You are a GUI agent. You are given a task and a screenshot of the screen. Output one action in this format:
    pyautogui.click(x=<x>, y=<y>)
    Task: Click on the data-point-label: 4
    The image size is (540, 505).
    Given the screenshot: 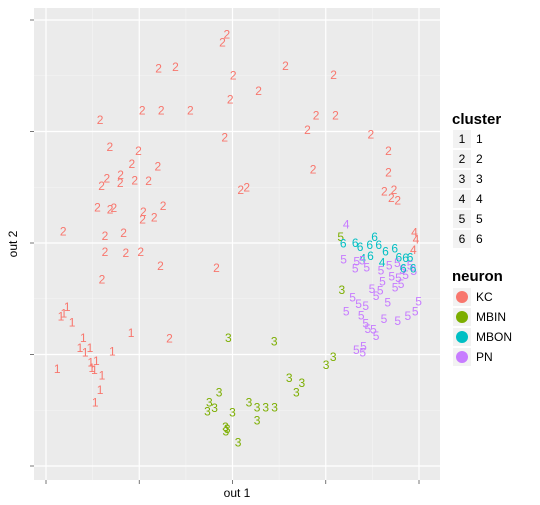 What is the action you would take?
    pyautogui.click(x=413, y=250)
    